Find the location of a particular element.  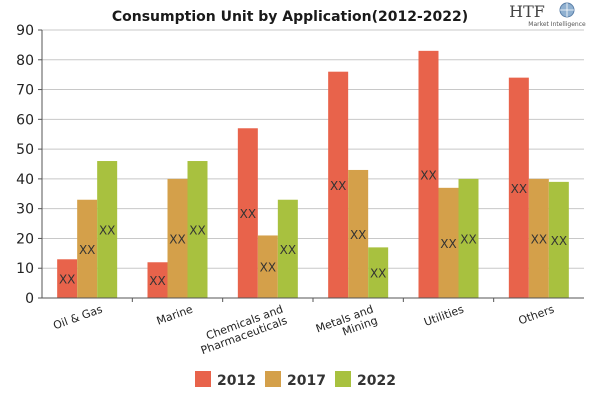

y-tick-label: 20 is located at coordinates (25, 239).